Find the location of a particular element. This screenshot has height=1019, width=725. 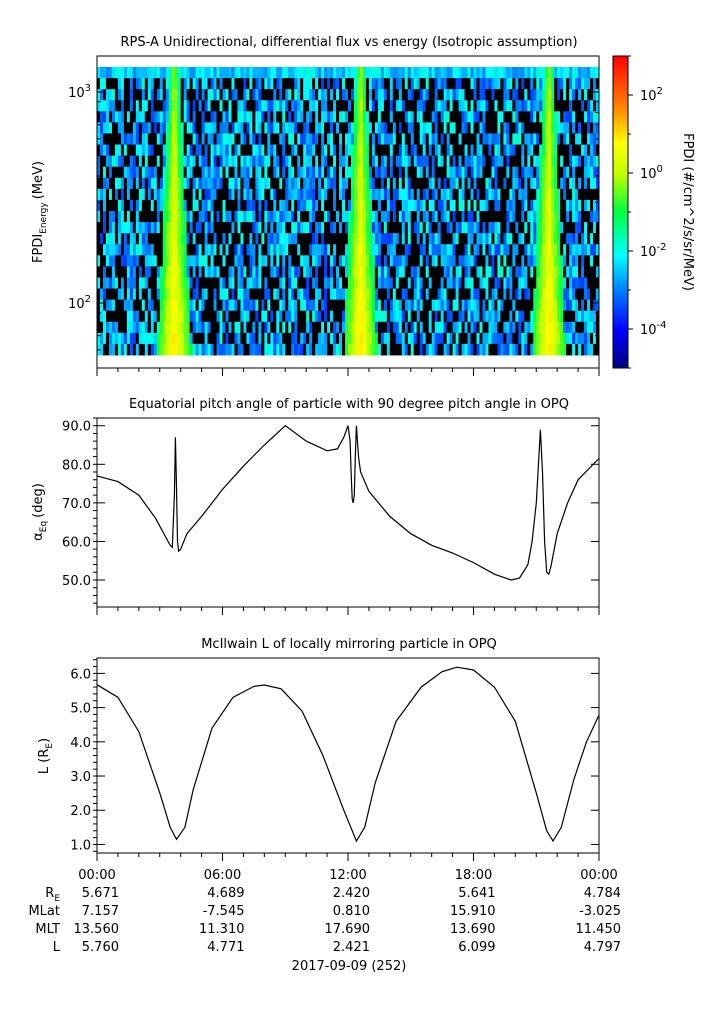

colorbar-tick-label: 100 is located at coordinates (651, 173).